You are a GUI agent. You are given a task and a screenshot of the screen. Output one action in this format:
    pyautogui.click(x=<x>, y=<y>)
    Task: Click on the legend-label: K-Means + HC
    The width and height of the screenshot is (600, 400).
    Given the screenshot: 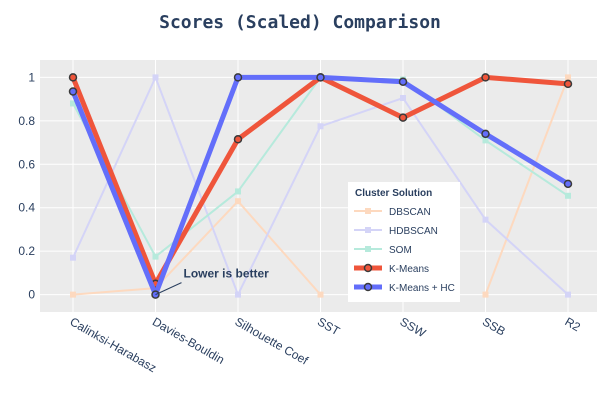 What is the action you would take?
    pyautogui.click(x=422, y=288)
    